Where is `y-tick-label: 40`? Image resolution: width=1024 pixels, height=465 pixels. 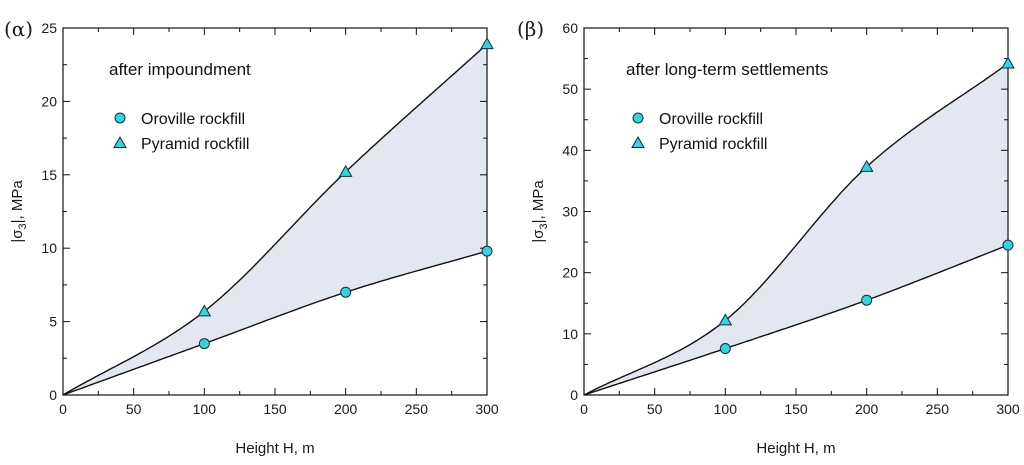
y-tick-label: 40 is located at coordinates (570, 150).